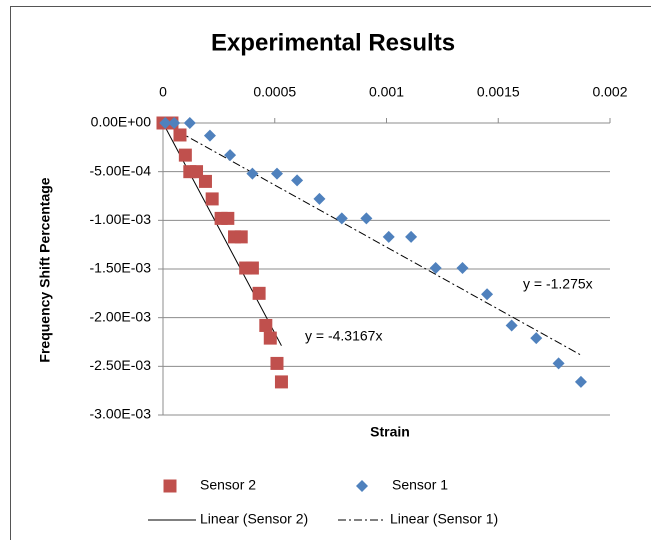  What do you see at coordinates (121, 268) in the screenshot?
I see `y-tick-label: -1.50E-03` at bounding box center [121, 268].